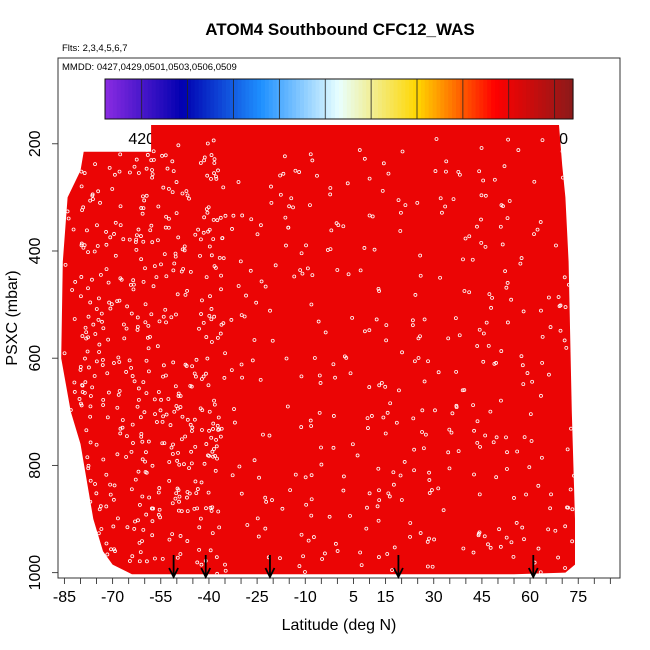 Image resolution: width=650 pixels, height=650 pixels. Describe the element at coordinates (398, 567) in the screenshot. I see `flight-arrow` at that location.